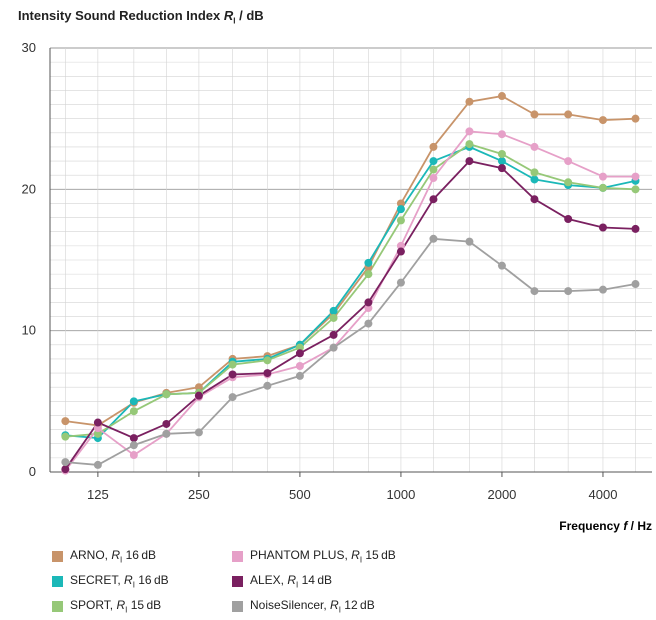  I want to click on y-tick-label: 30, so click(29, 47).